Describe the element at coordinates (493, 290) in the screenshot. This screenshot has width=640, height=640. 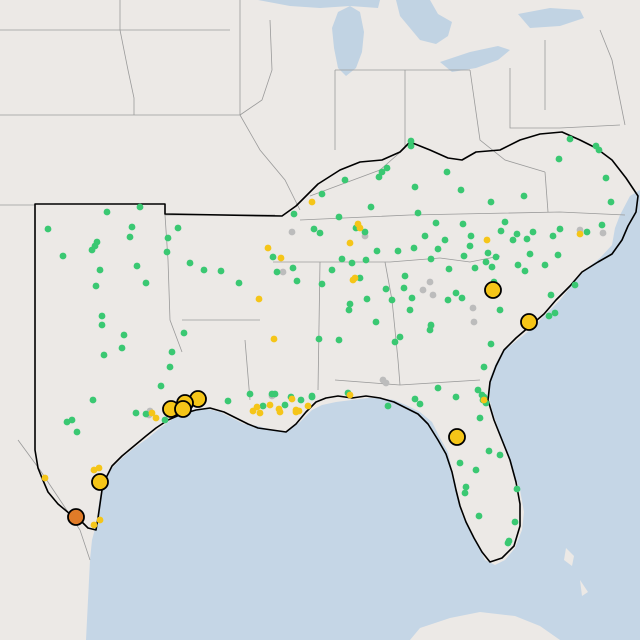
I see `station-marker-large-yellow` at that location.